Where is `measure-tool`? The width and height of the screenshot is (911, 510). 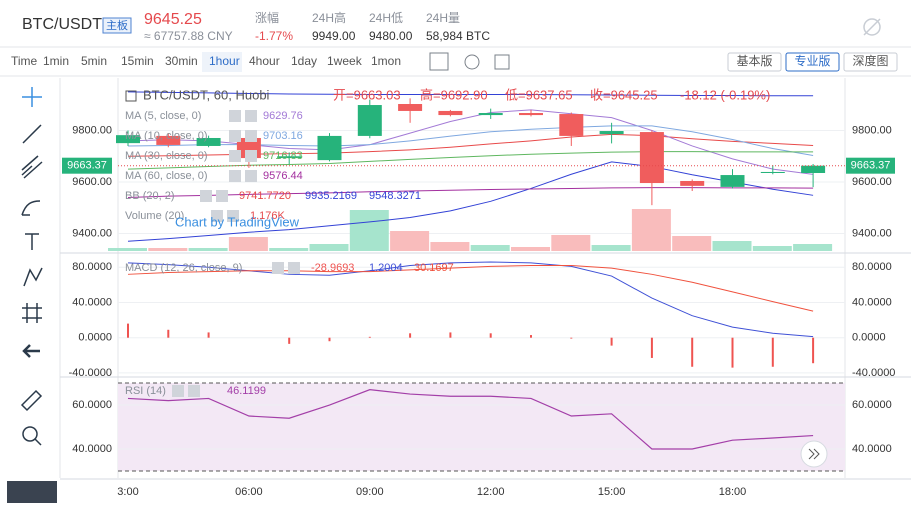
measure-tool is located at coordinates (32, 313).